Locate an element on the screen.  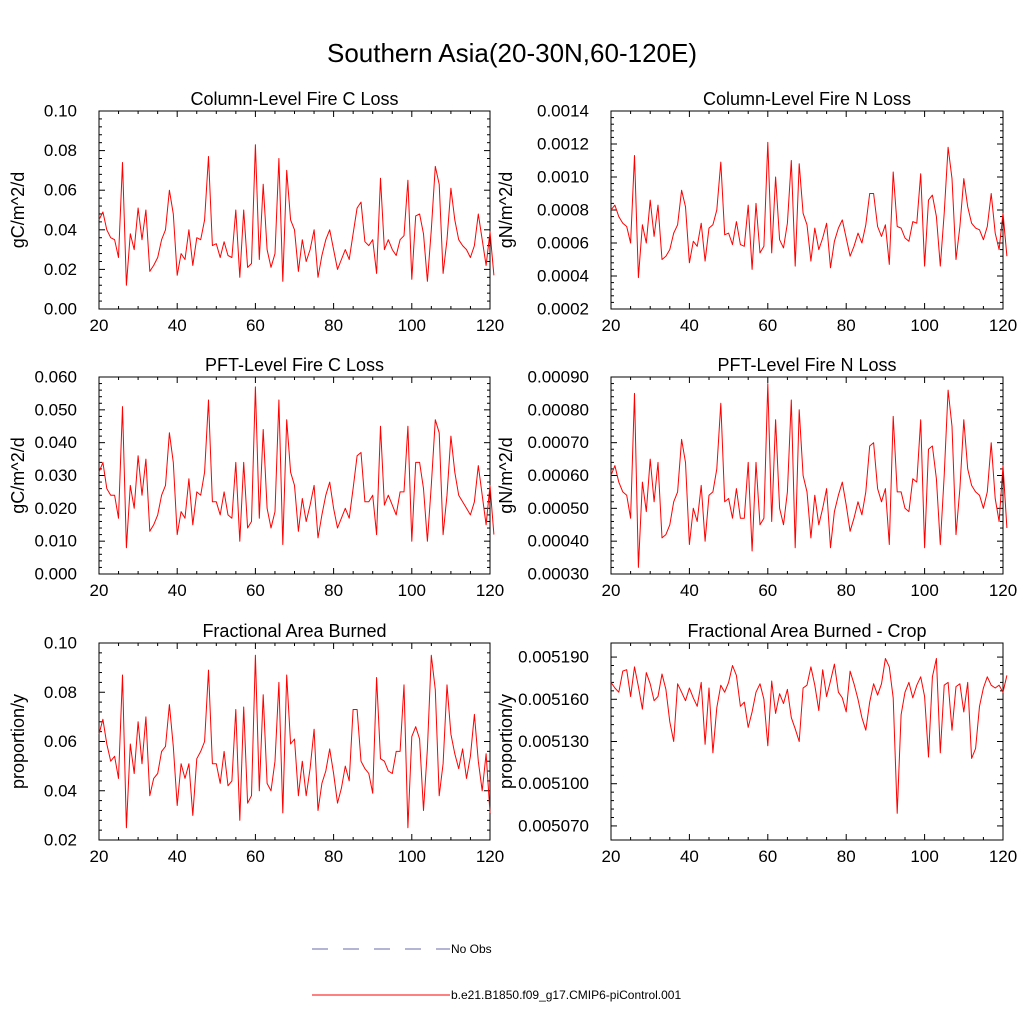
y-tick-label: 0.00040 is located at coordinates (558, 541).